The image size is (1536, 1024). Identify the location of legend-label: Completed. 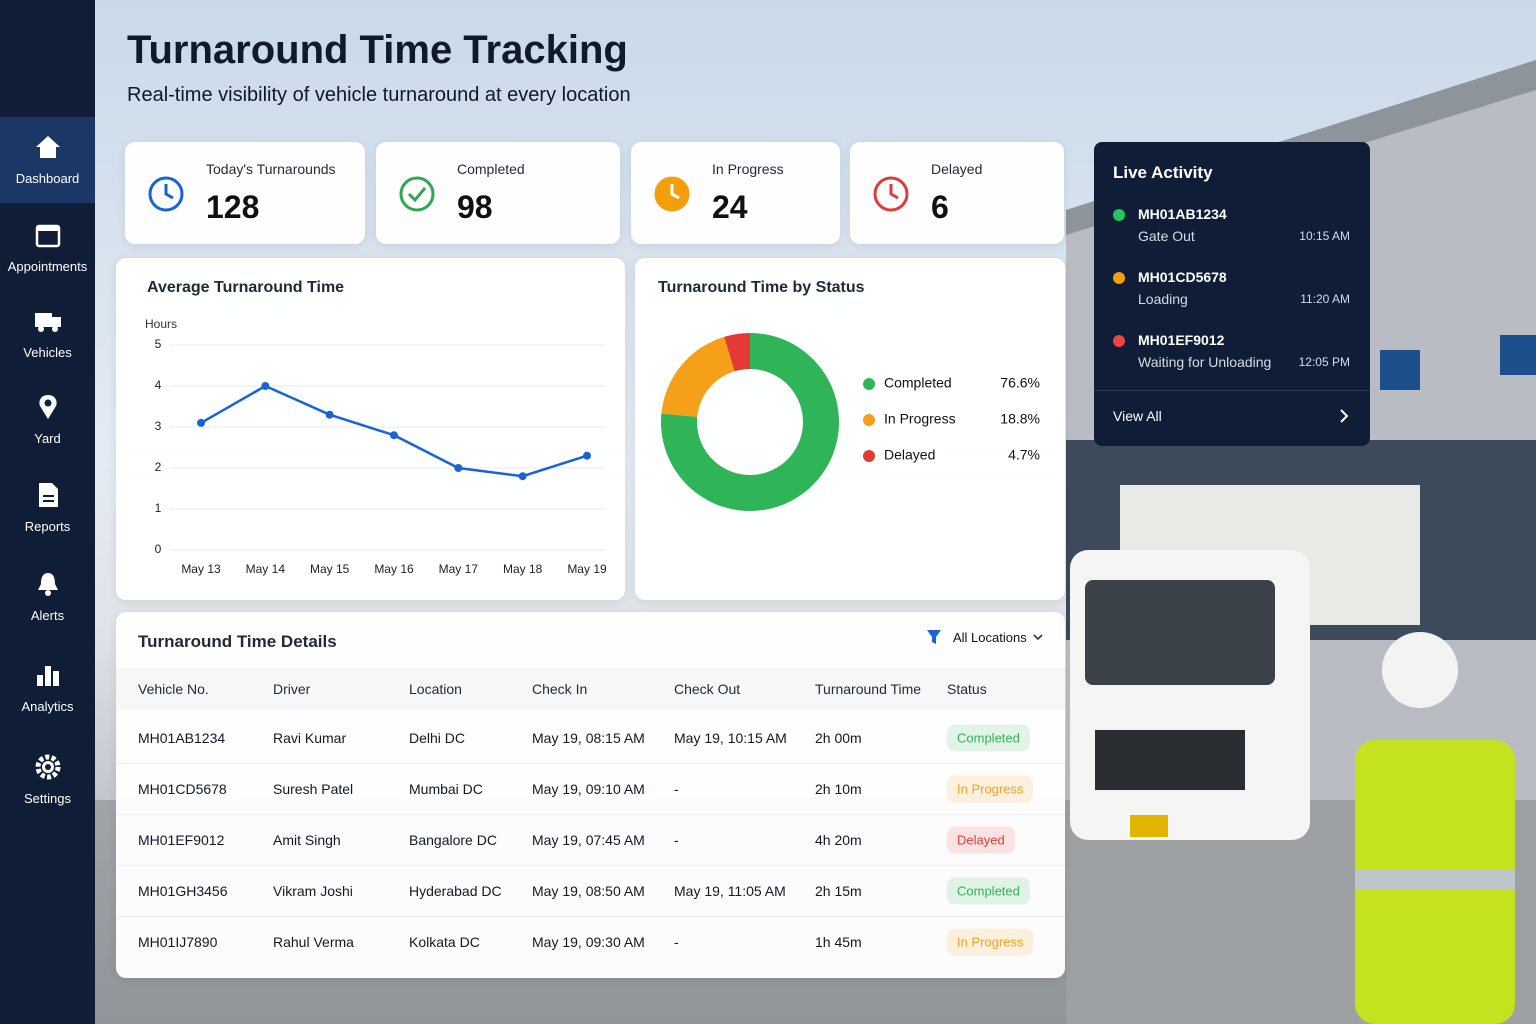
(918, 383).